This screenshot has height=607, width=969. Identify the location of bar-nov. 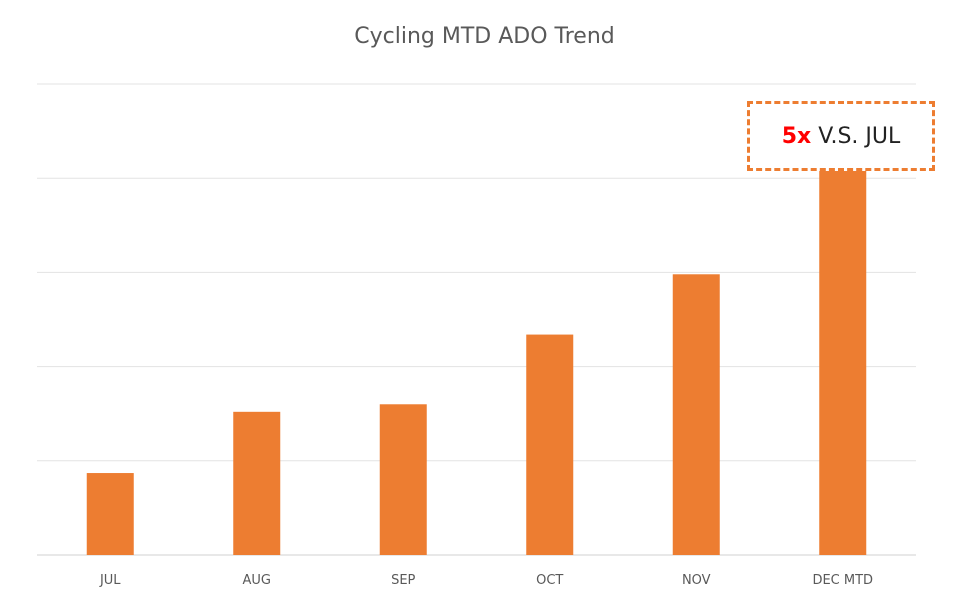
(696, 414).